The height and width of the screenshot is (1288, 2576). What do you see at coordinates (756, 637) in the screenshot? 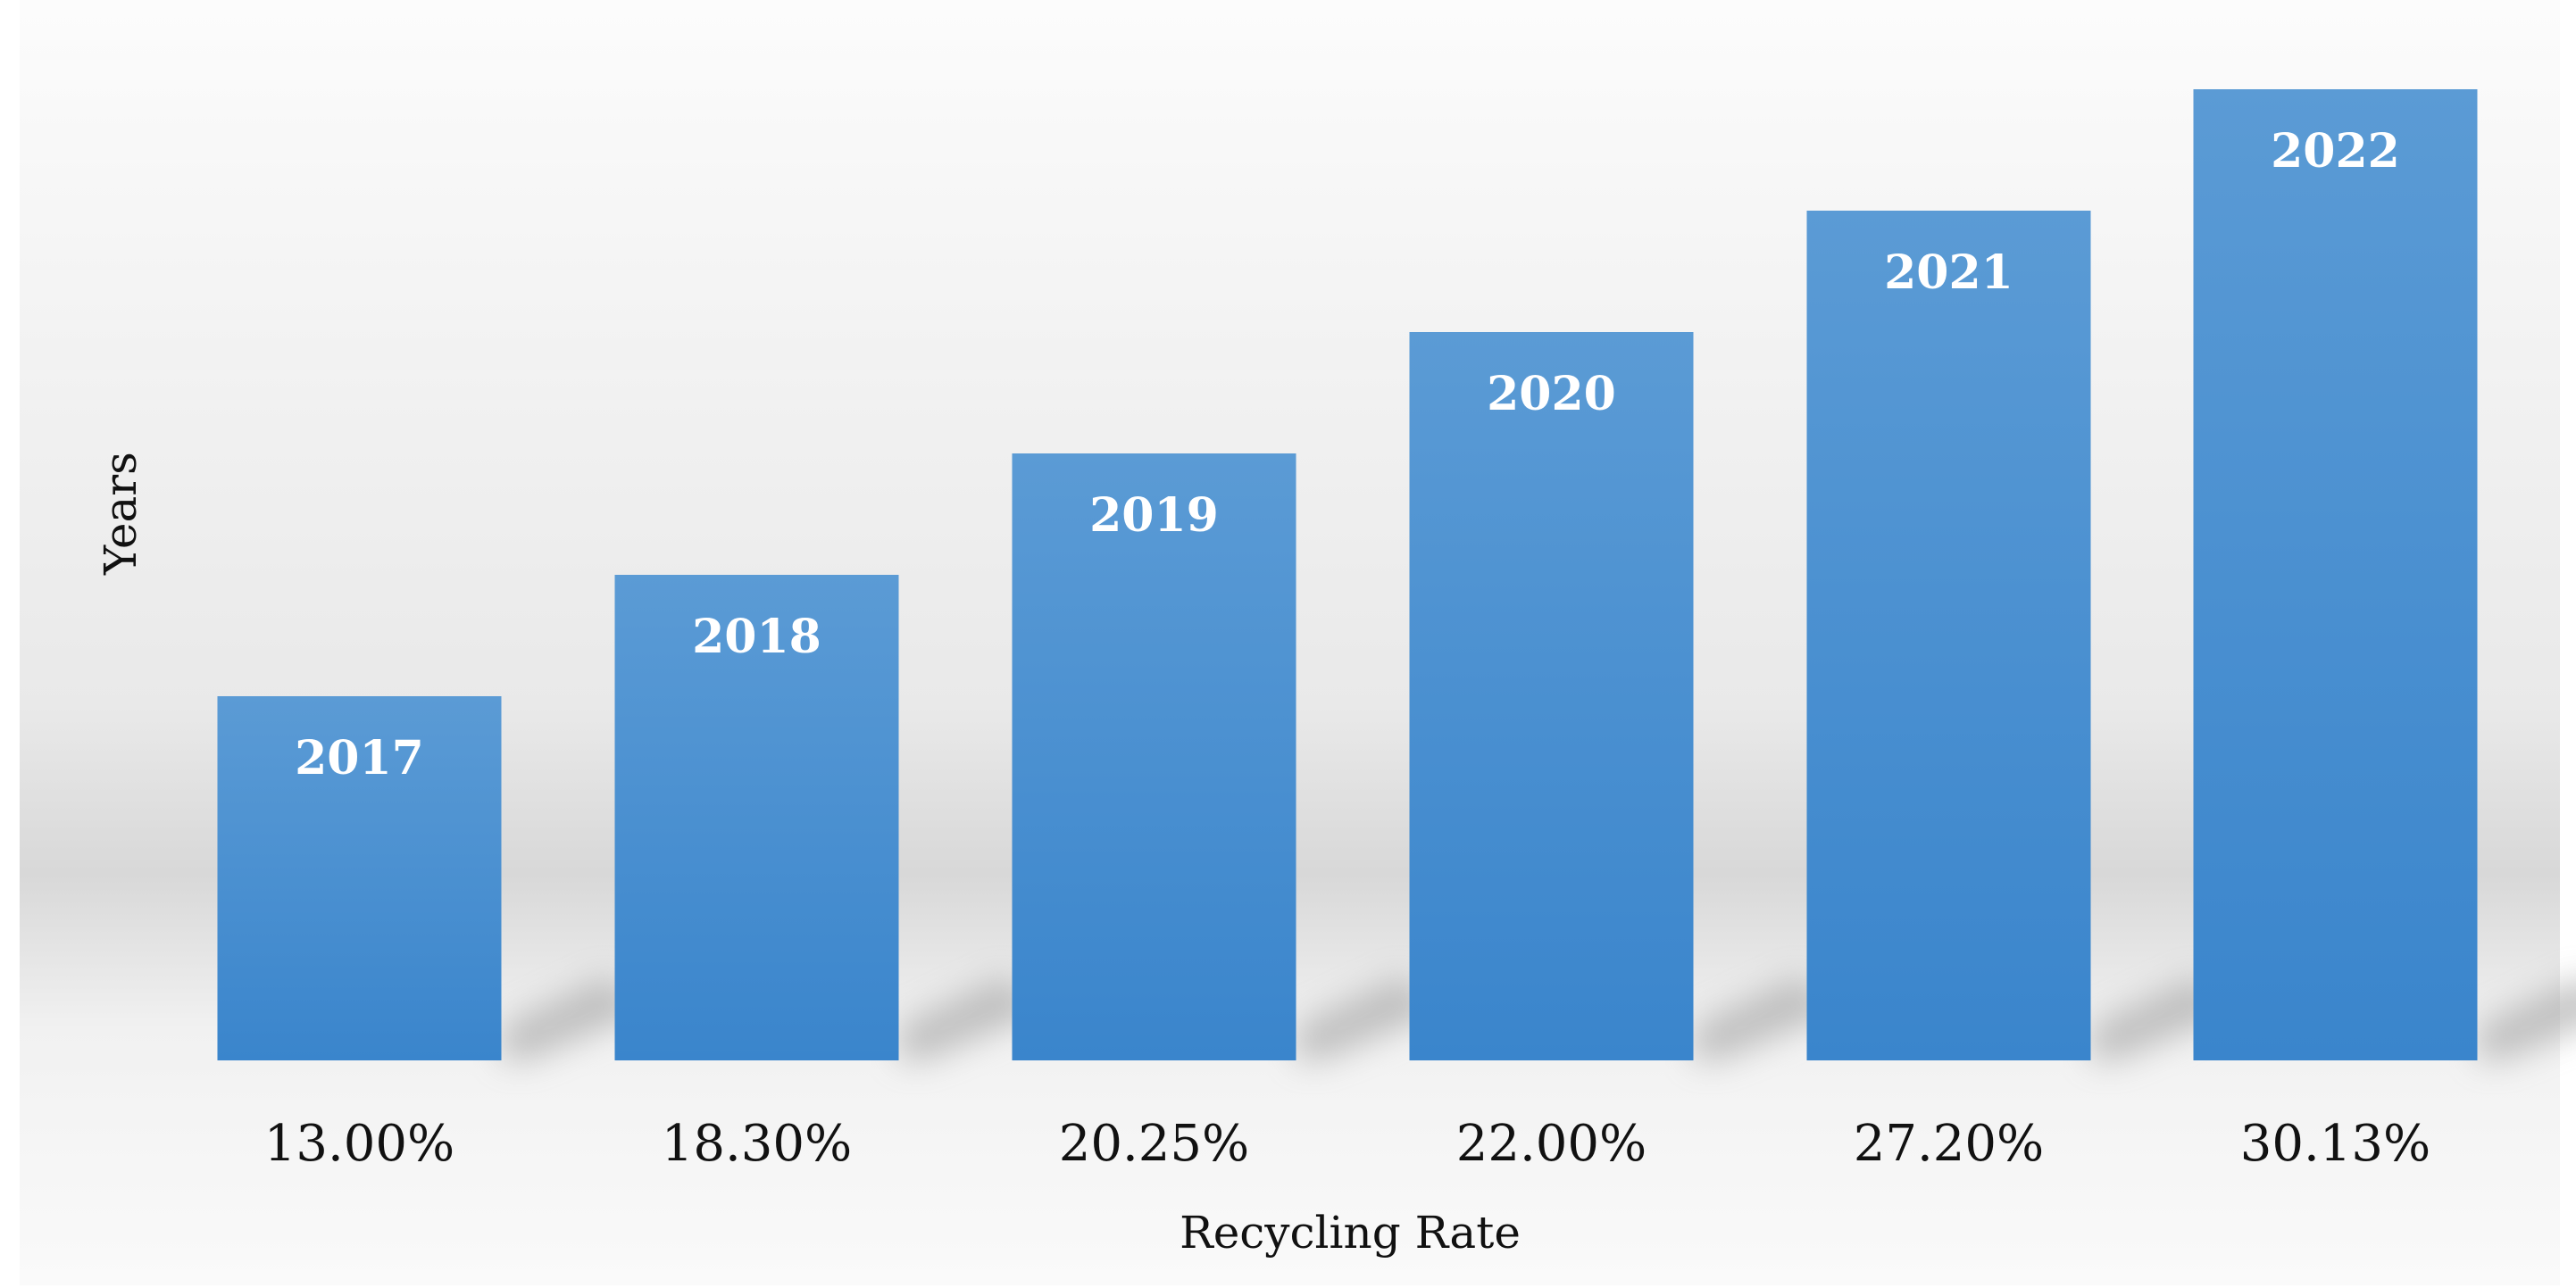
I see `bar-data-label: 2018` at bounding box center [756, 637].